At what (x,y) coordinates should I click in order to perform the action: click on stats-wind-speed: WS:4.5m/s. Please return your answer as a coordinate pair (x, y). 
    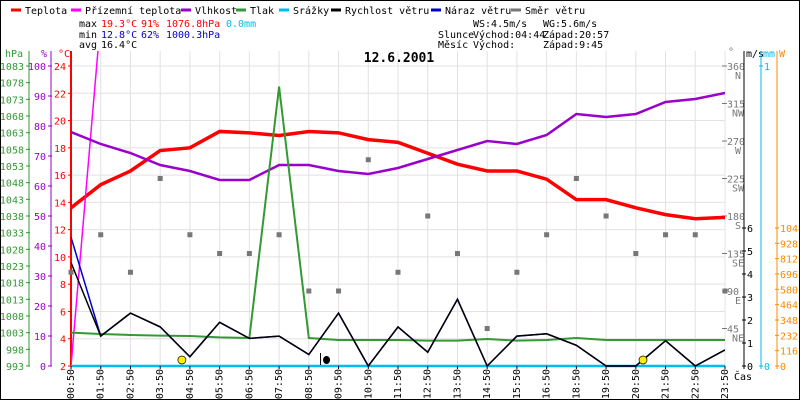
    Looking at the image, I should click on (500, 24).